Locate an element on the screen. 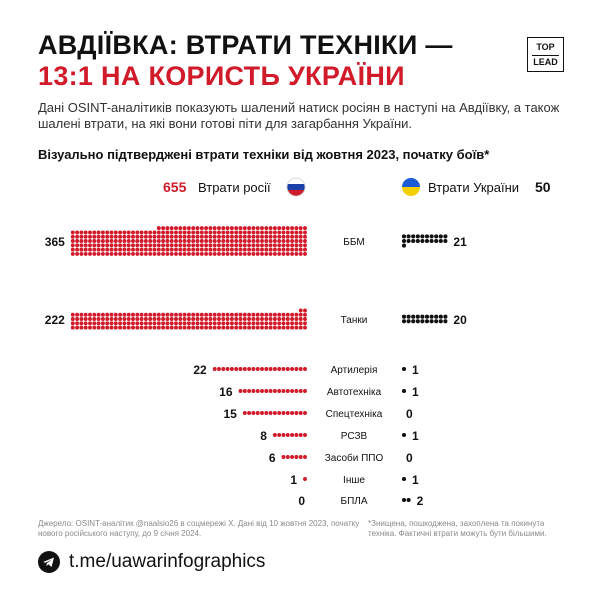  telegram-icon is located at coordinates (49, 562).